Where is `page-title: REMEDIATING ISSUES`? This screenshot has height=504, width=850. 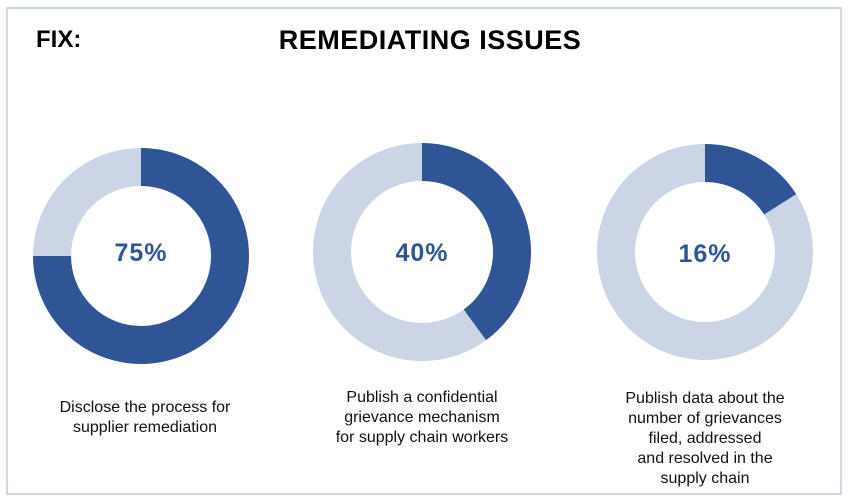 page-title: REMEDIATING ISSUES is located at coordinates (430, 40).